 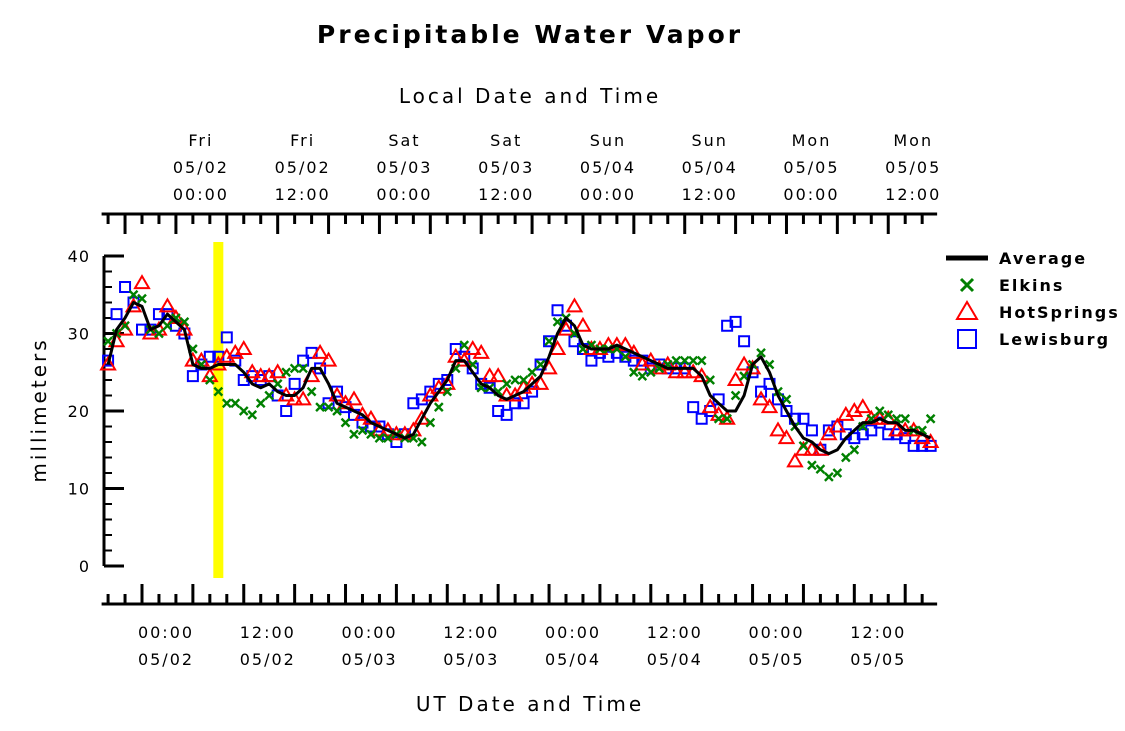 I want to click on top-tick-date: 05/02, so click(x=303, y=167).